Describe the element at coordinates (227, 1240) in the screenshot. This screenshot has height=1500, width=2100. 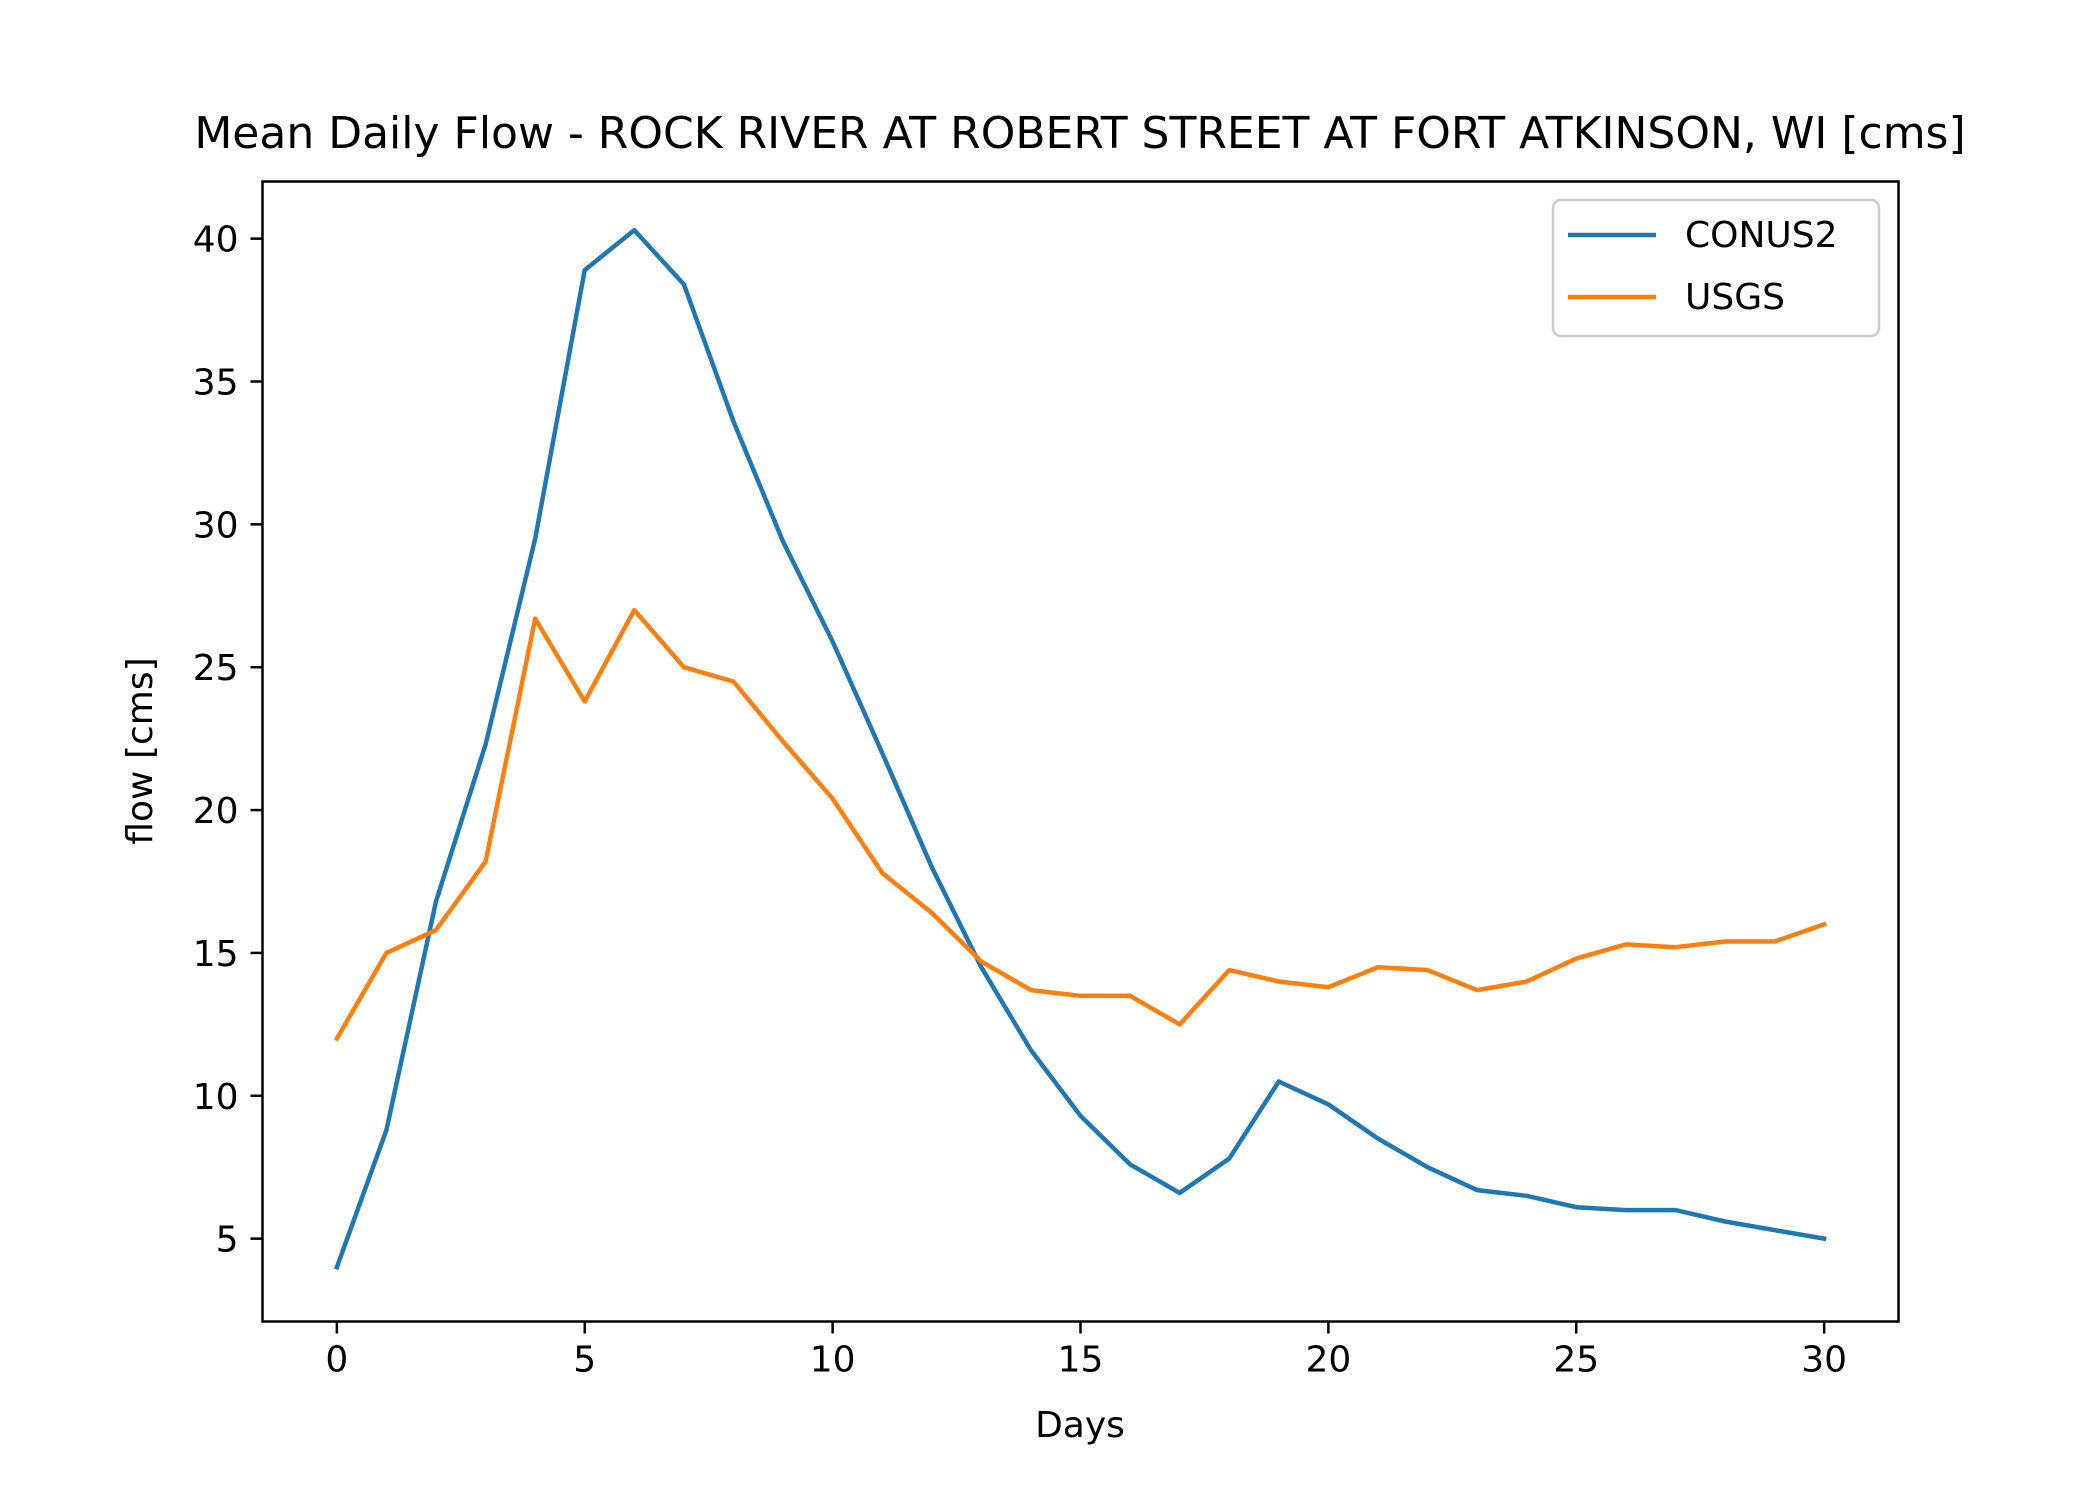
I see `y-tick-label: 5` at that location.